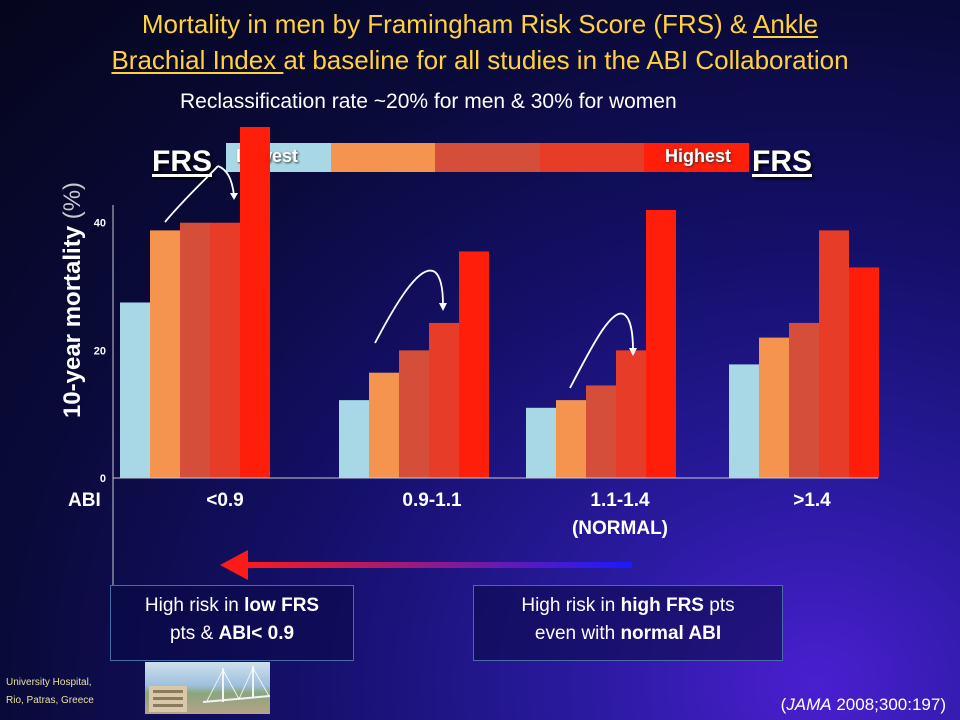 The height and width of the screenshot is (720, 960). I want to click on bar-series0-cat3, so click(744, 421).